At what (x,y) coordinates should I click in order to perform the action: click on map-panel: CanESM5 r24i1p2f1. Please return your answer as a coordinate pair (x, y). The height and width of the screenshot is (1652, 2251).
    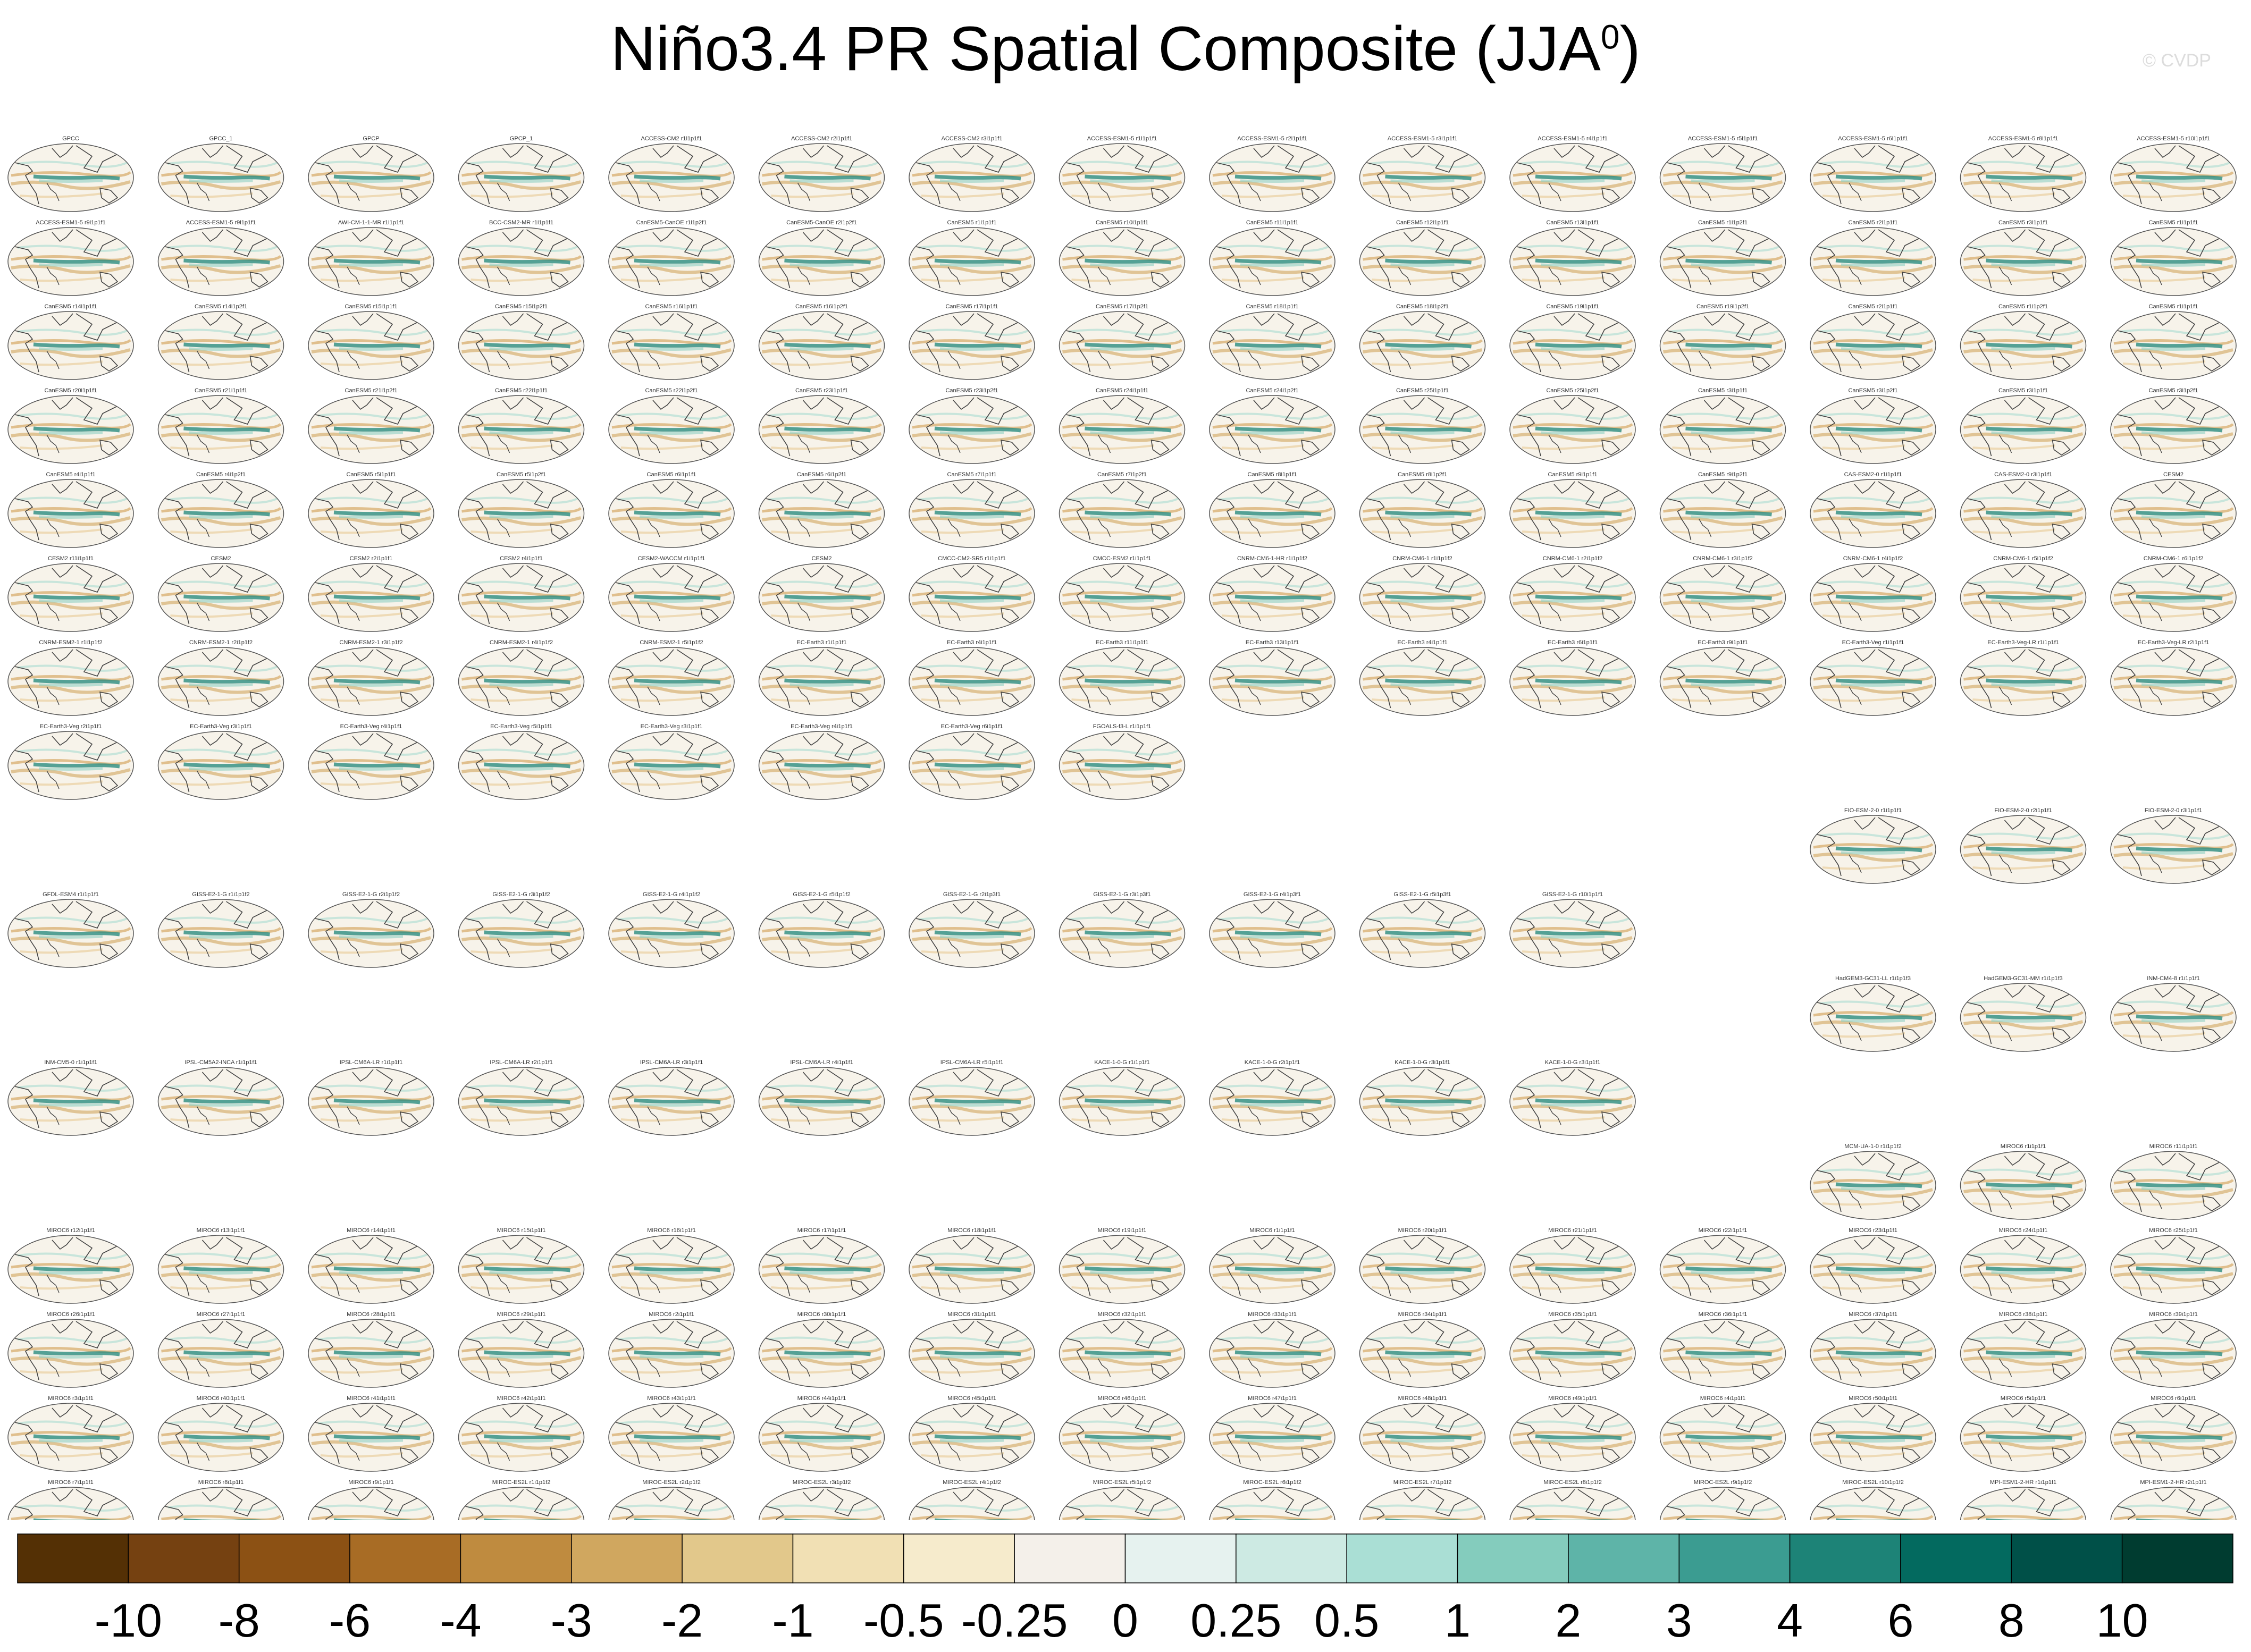
    Looking at the image, I should click on (1272, 426).